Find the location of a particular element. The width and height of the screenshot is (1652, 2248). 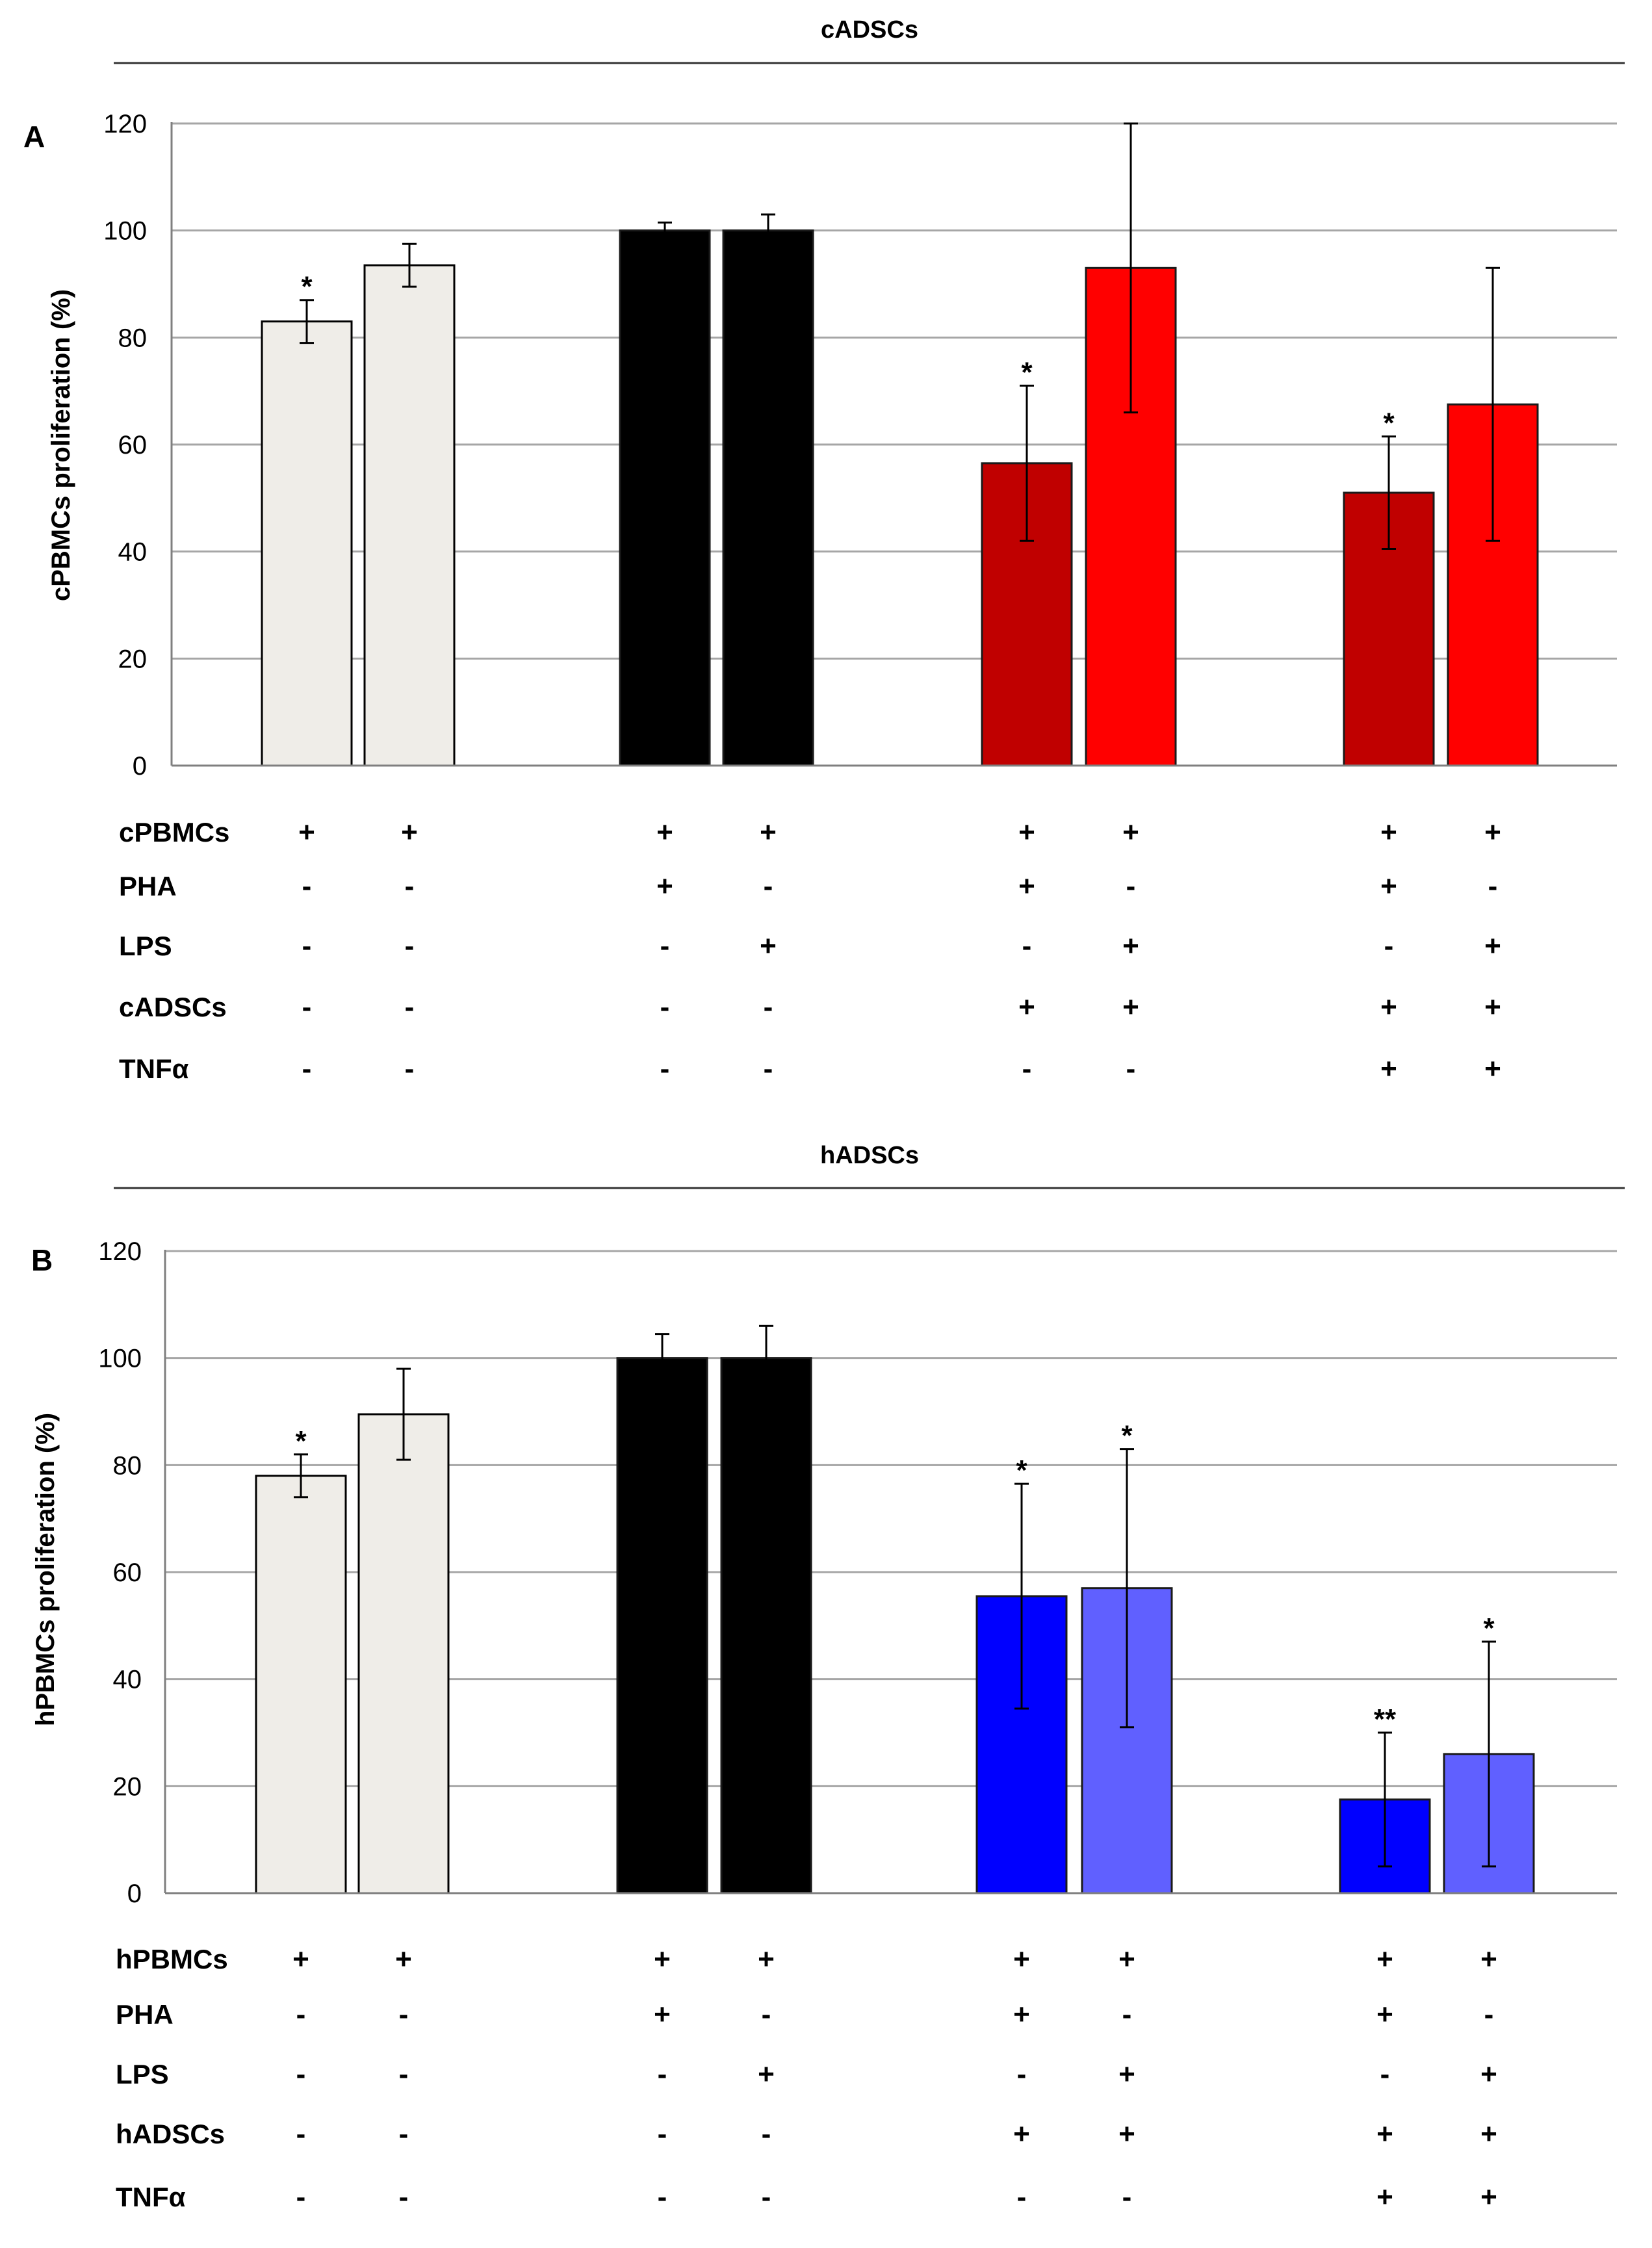

chart-a-y-tick-label: 80 is located at coordinates (133, 338).